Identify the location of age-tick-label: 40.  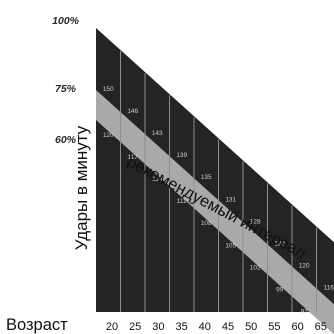
(205, 327).